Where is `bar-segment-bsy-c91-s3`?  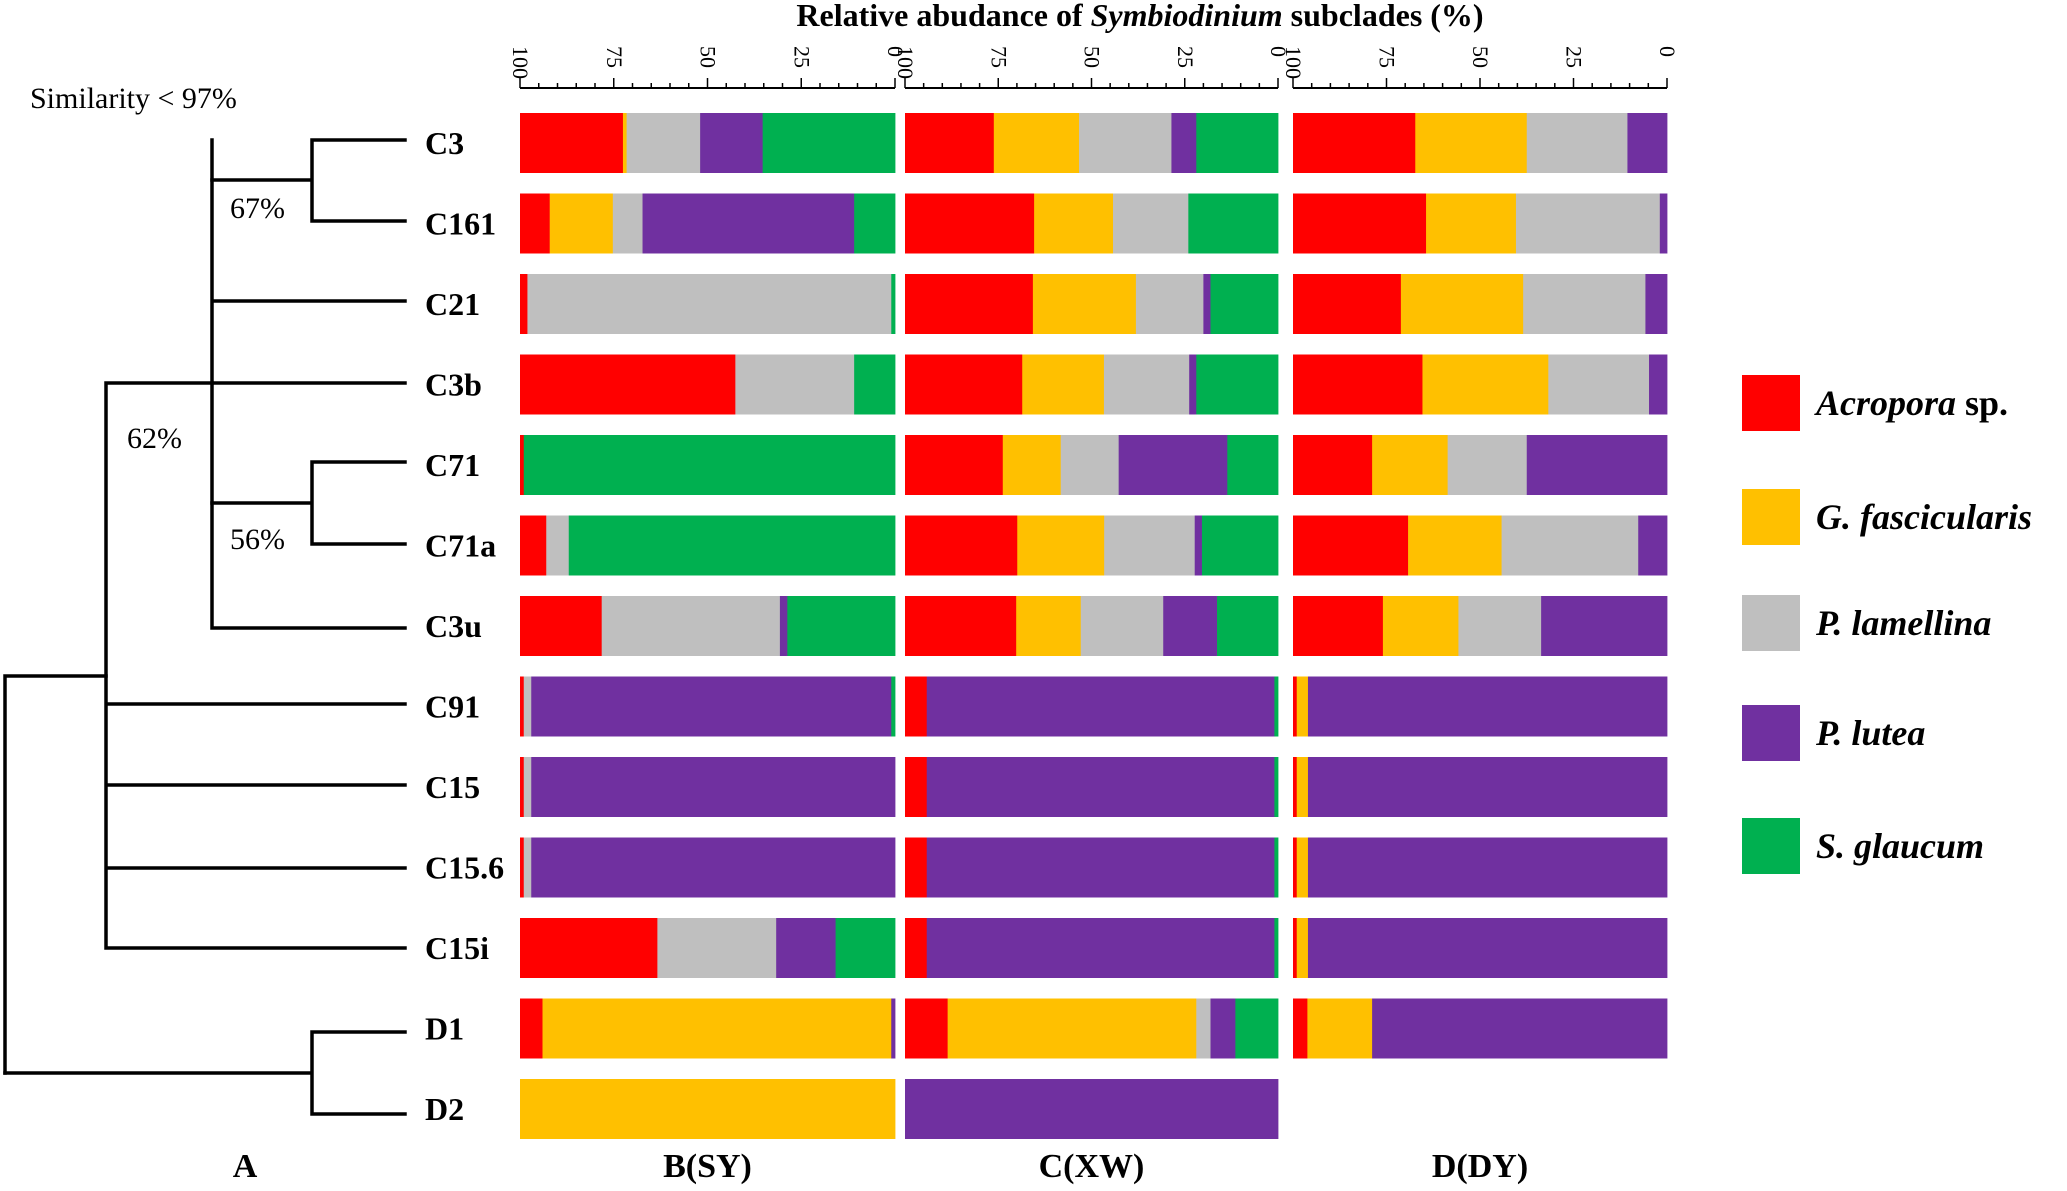 bar-segment-bsy-c91-s3 is located at coordinates (711, 706).